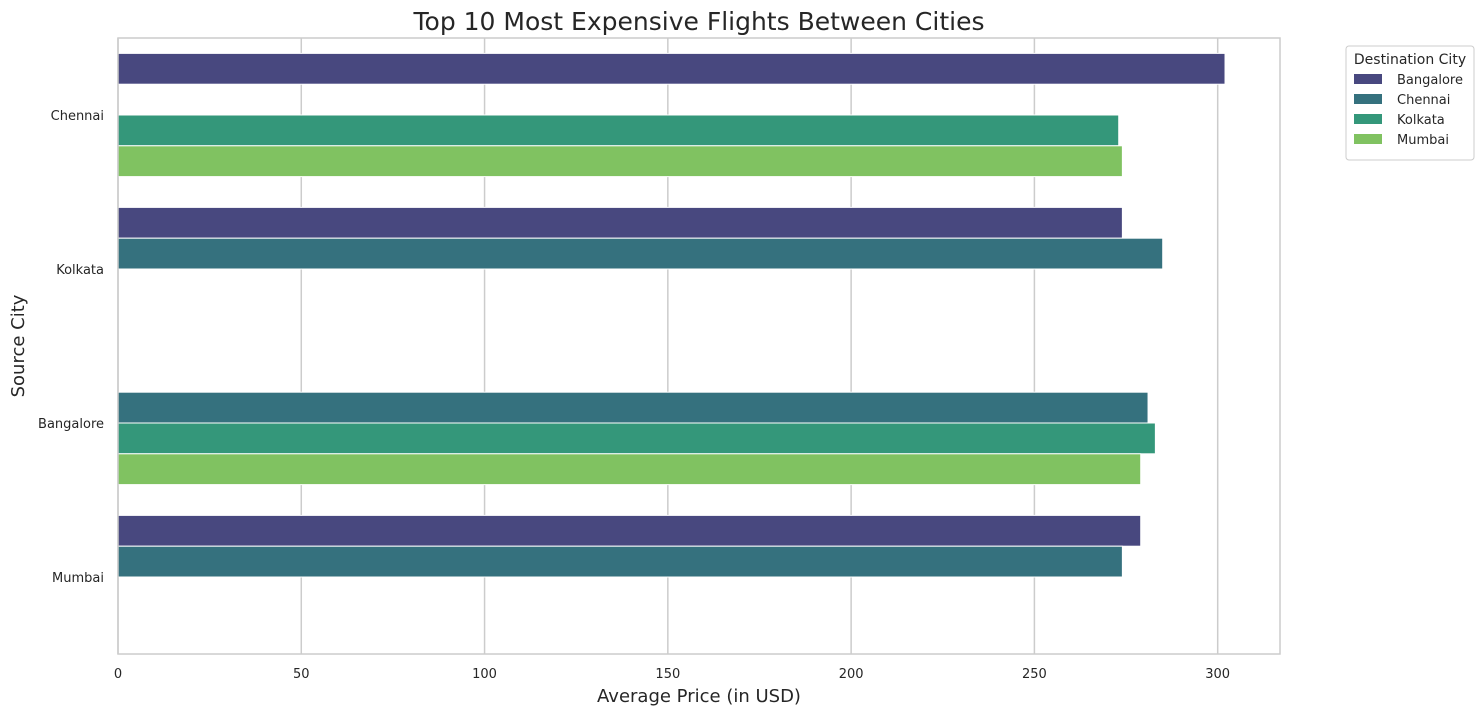 The image size is (1484, 716). Describe the element at coordinates (71, 424) in the screenshot. I see `y-tick-label: Bangalore` at that location.